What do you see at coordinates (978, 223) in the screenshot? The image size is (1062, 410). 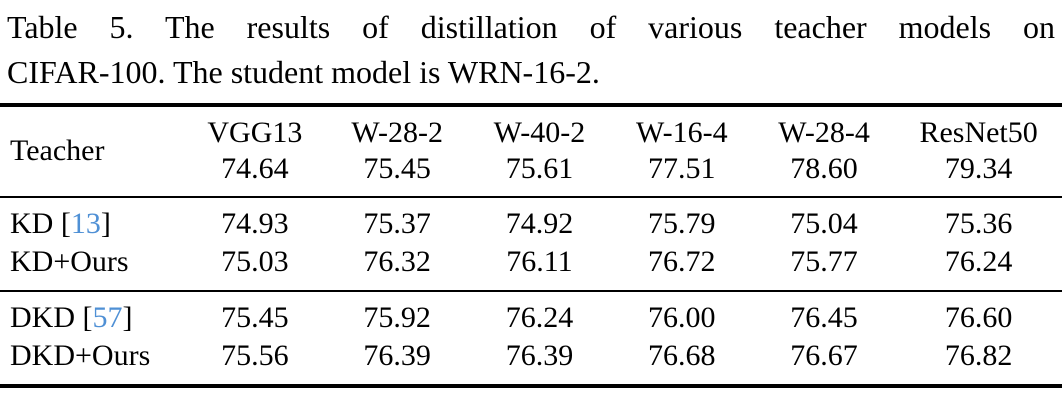 I see `cell: 75.36` at bounding box center [978, 223].